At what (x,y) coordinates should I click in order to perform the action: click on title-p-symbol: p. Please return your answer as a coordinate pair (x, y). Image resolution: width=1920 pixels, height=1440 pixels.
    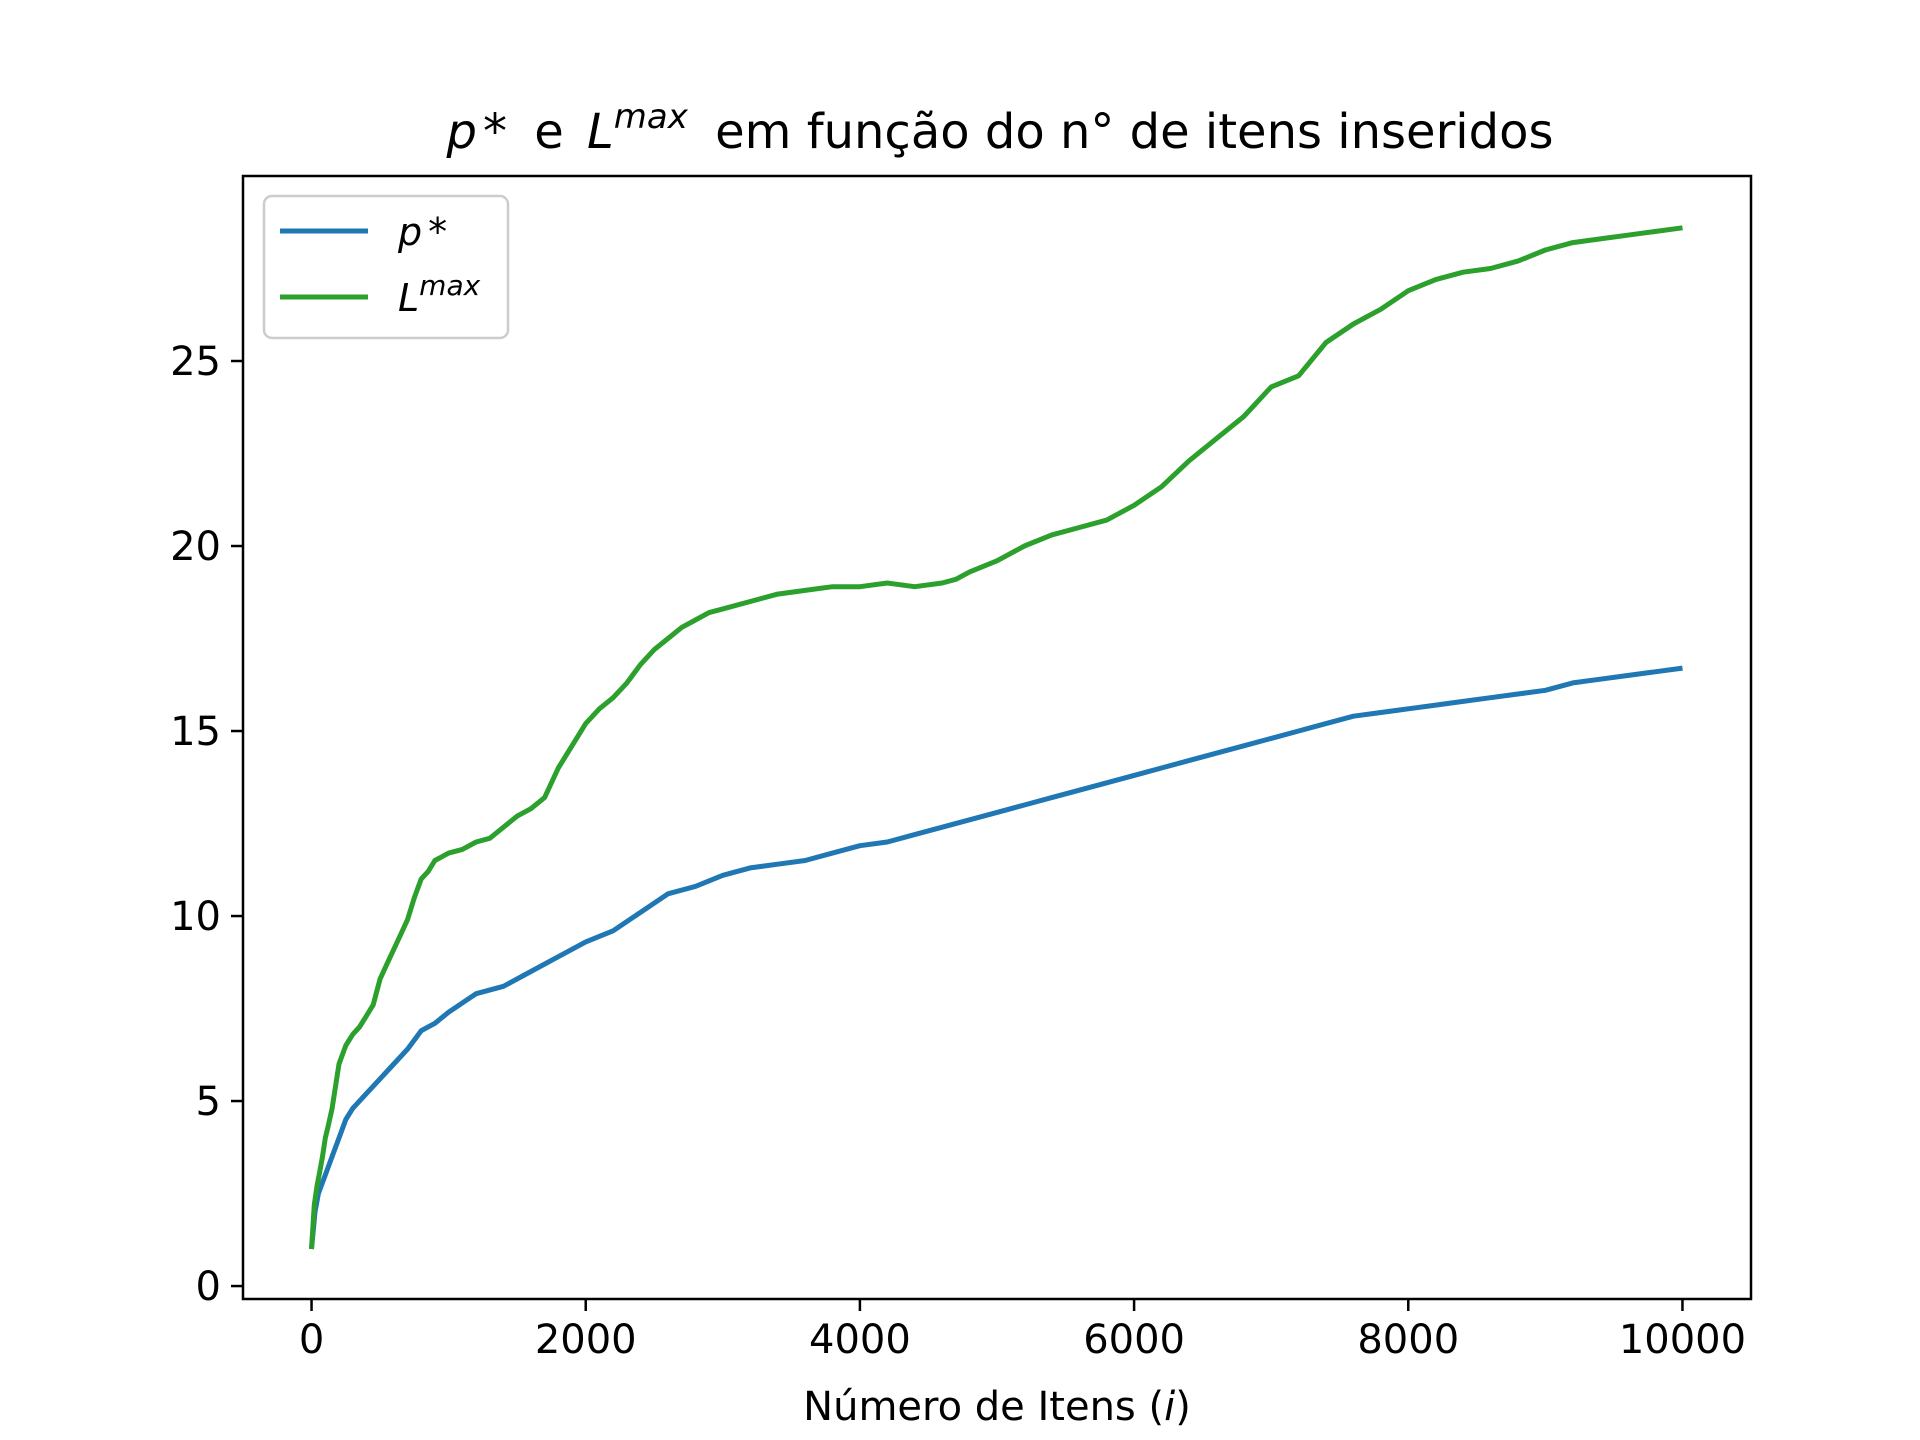
    Looking at the image, I should click on (461, 132).